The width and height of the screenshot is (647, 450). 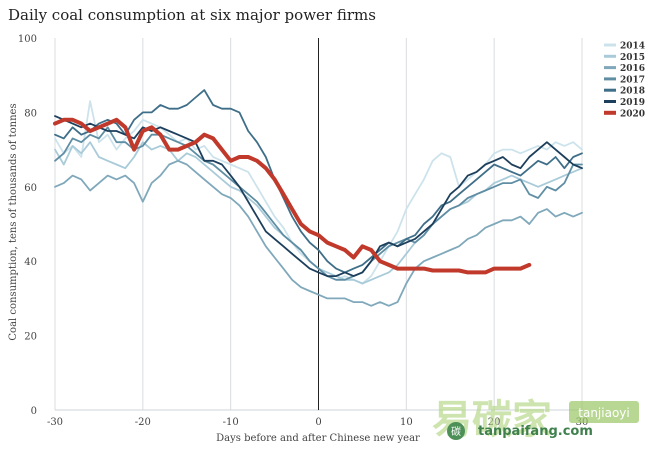 What do you see at coordinates (318, 422) in the screenshot?
I see `x-tick-label: 0` at bounding box center [318, 422].